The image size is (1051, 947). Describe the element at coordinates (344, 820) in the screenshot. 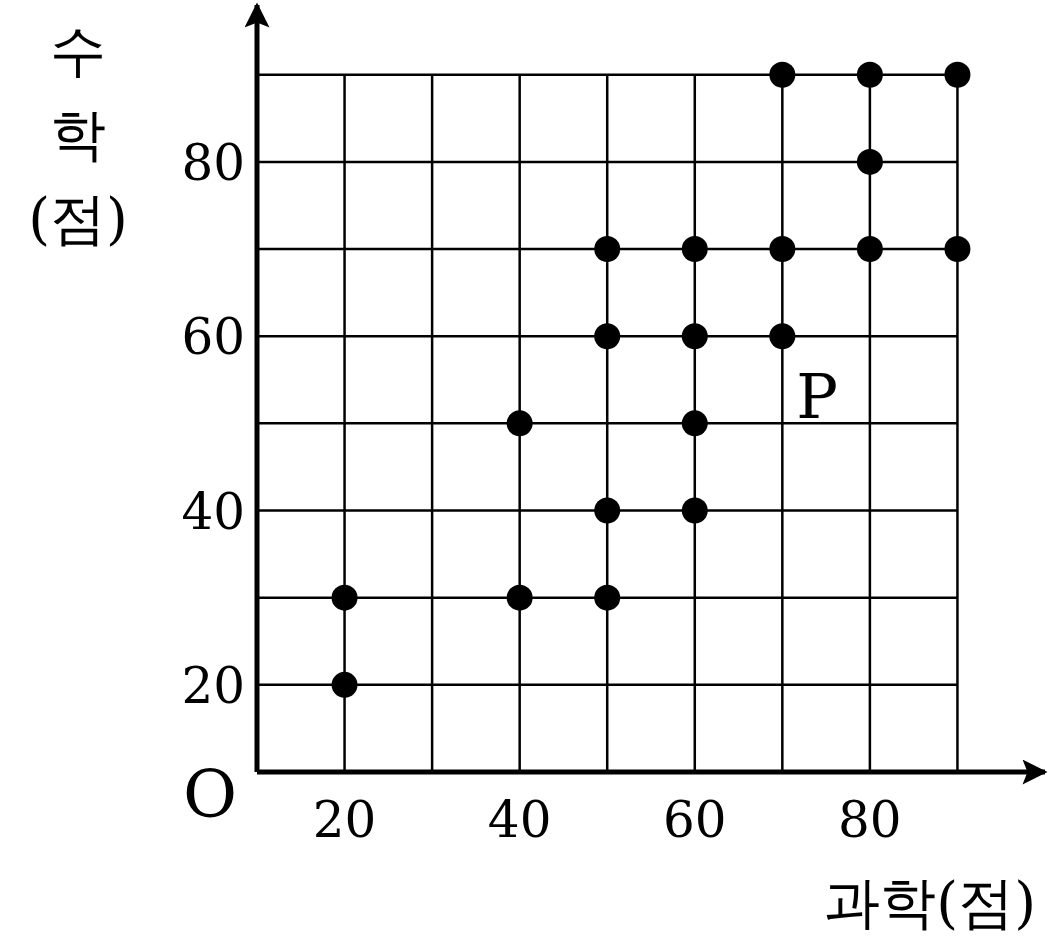

I see `x-tick-label: 20` at that location.